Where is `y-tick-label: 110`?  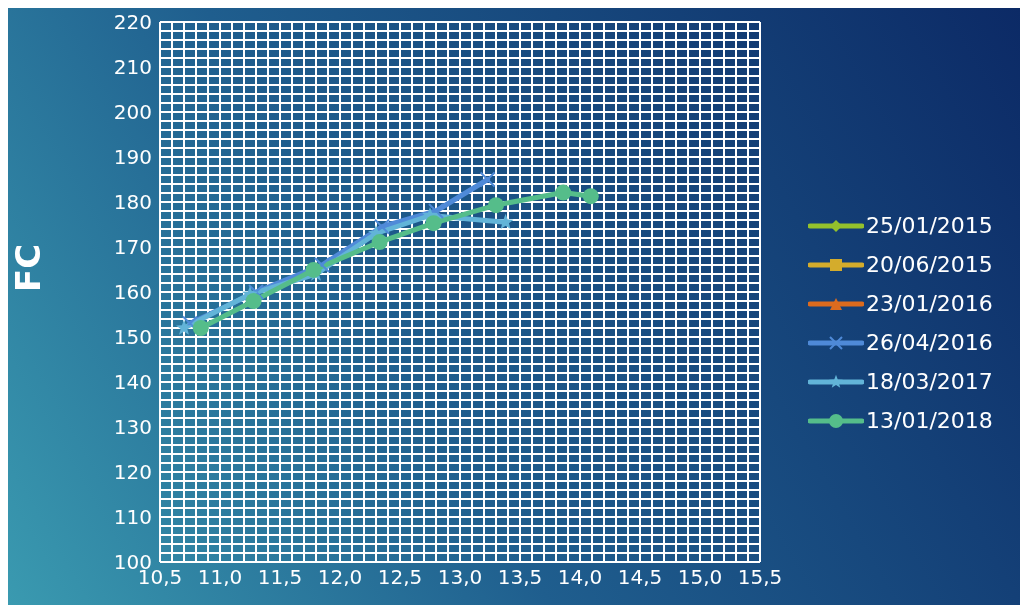
y-tick-label: 110 is located at coordinates (132, 517).